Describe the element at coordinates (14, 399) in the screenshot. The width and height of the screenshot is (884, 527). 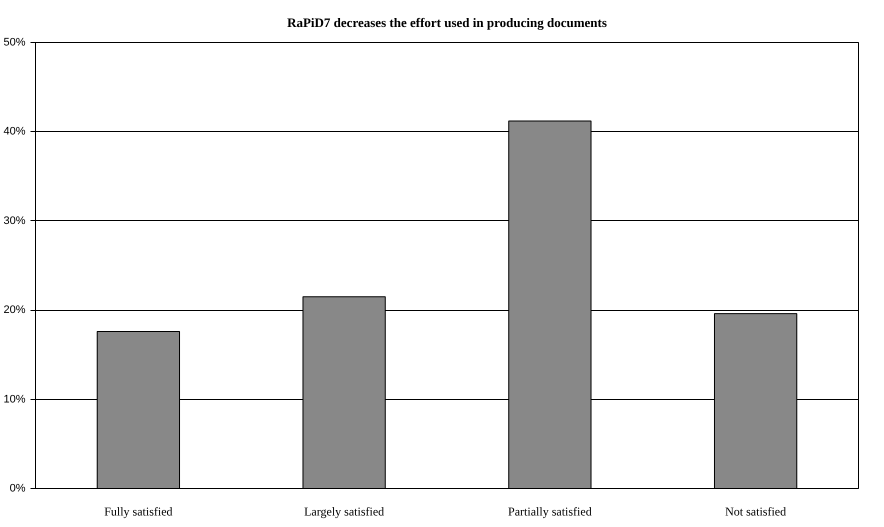
I see `y-tick-label: 10%` at that location.